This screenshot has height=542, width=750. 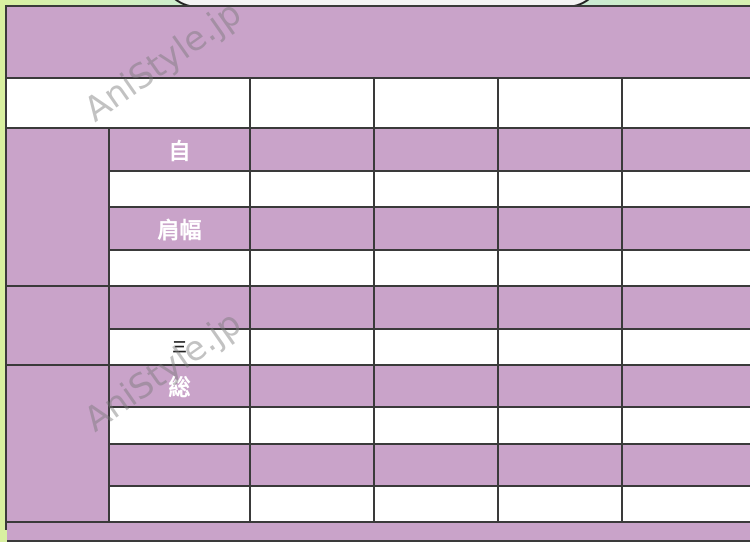 I want to click on row-label-cell: 自, so click(x=180, y=150).